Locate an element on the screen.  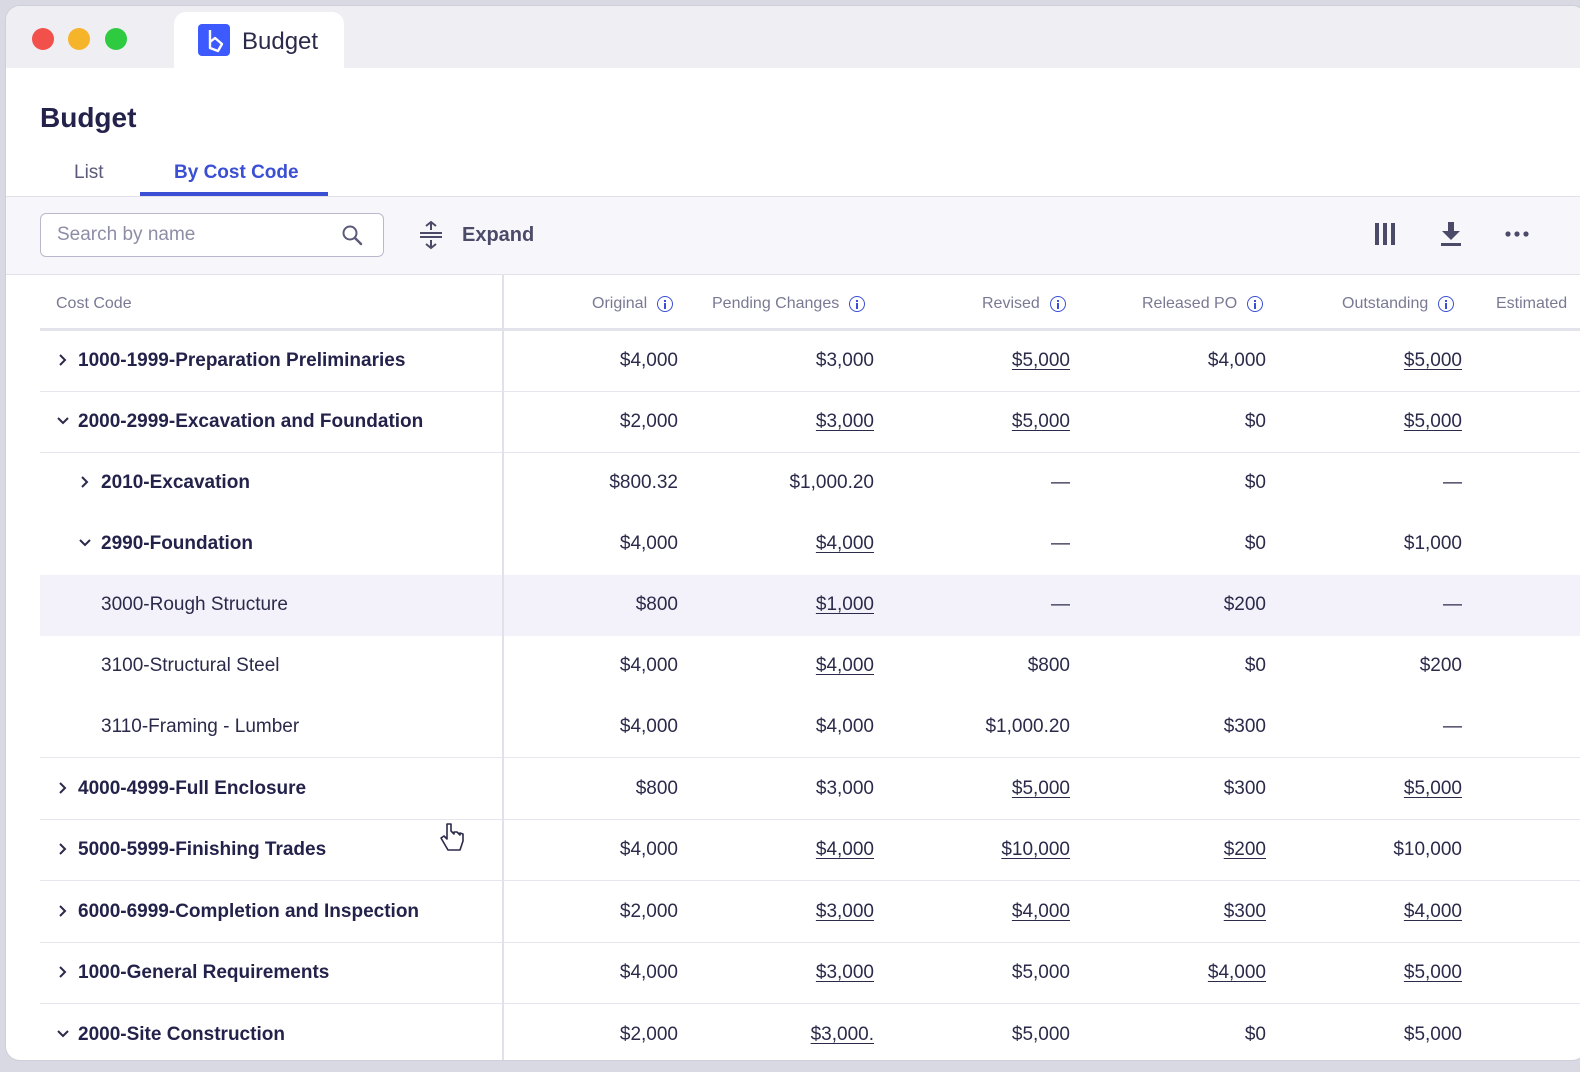
table-row: 2990-Foundation is located at coordinates (271, 544).